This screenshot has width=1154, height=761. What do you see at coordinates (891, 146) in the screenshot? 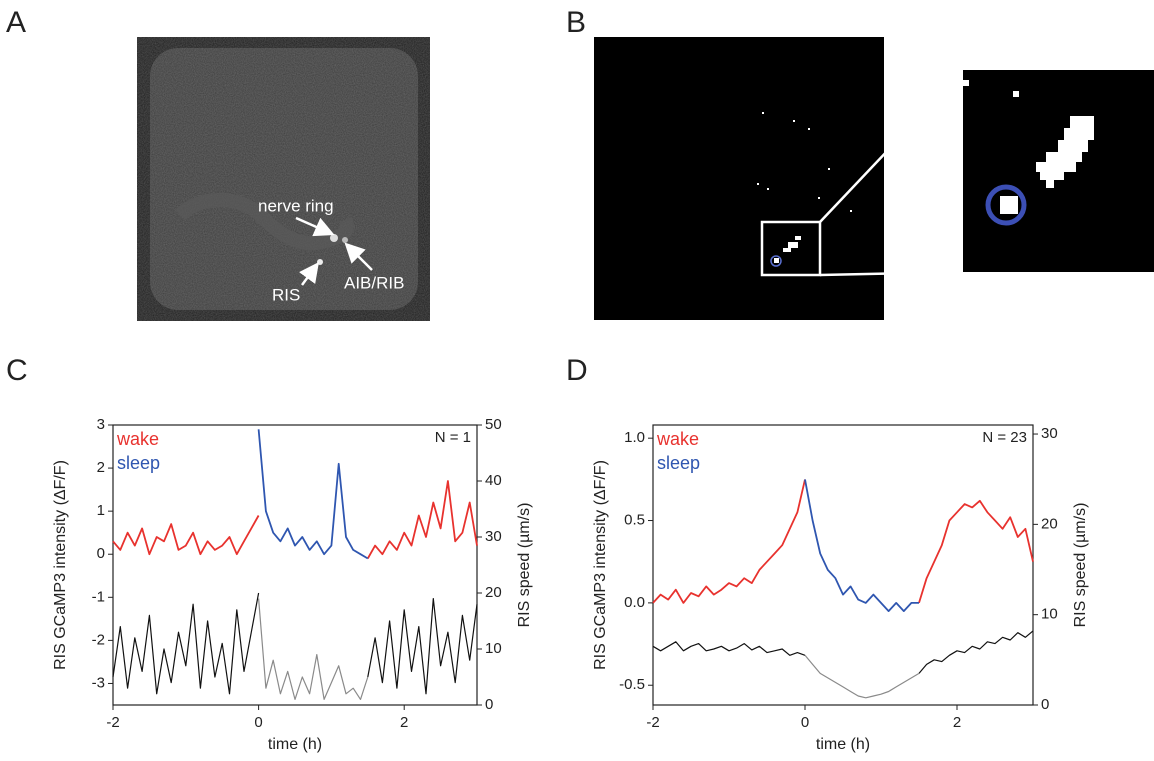
I see `zoom-line` at bounding box center [891, 146].